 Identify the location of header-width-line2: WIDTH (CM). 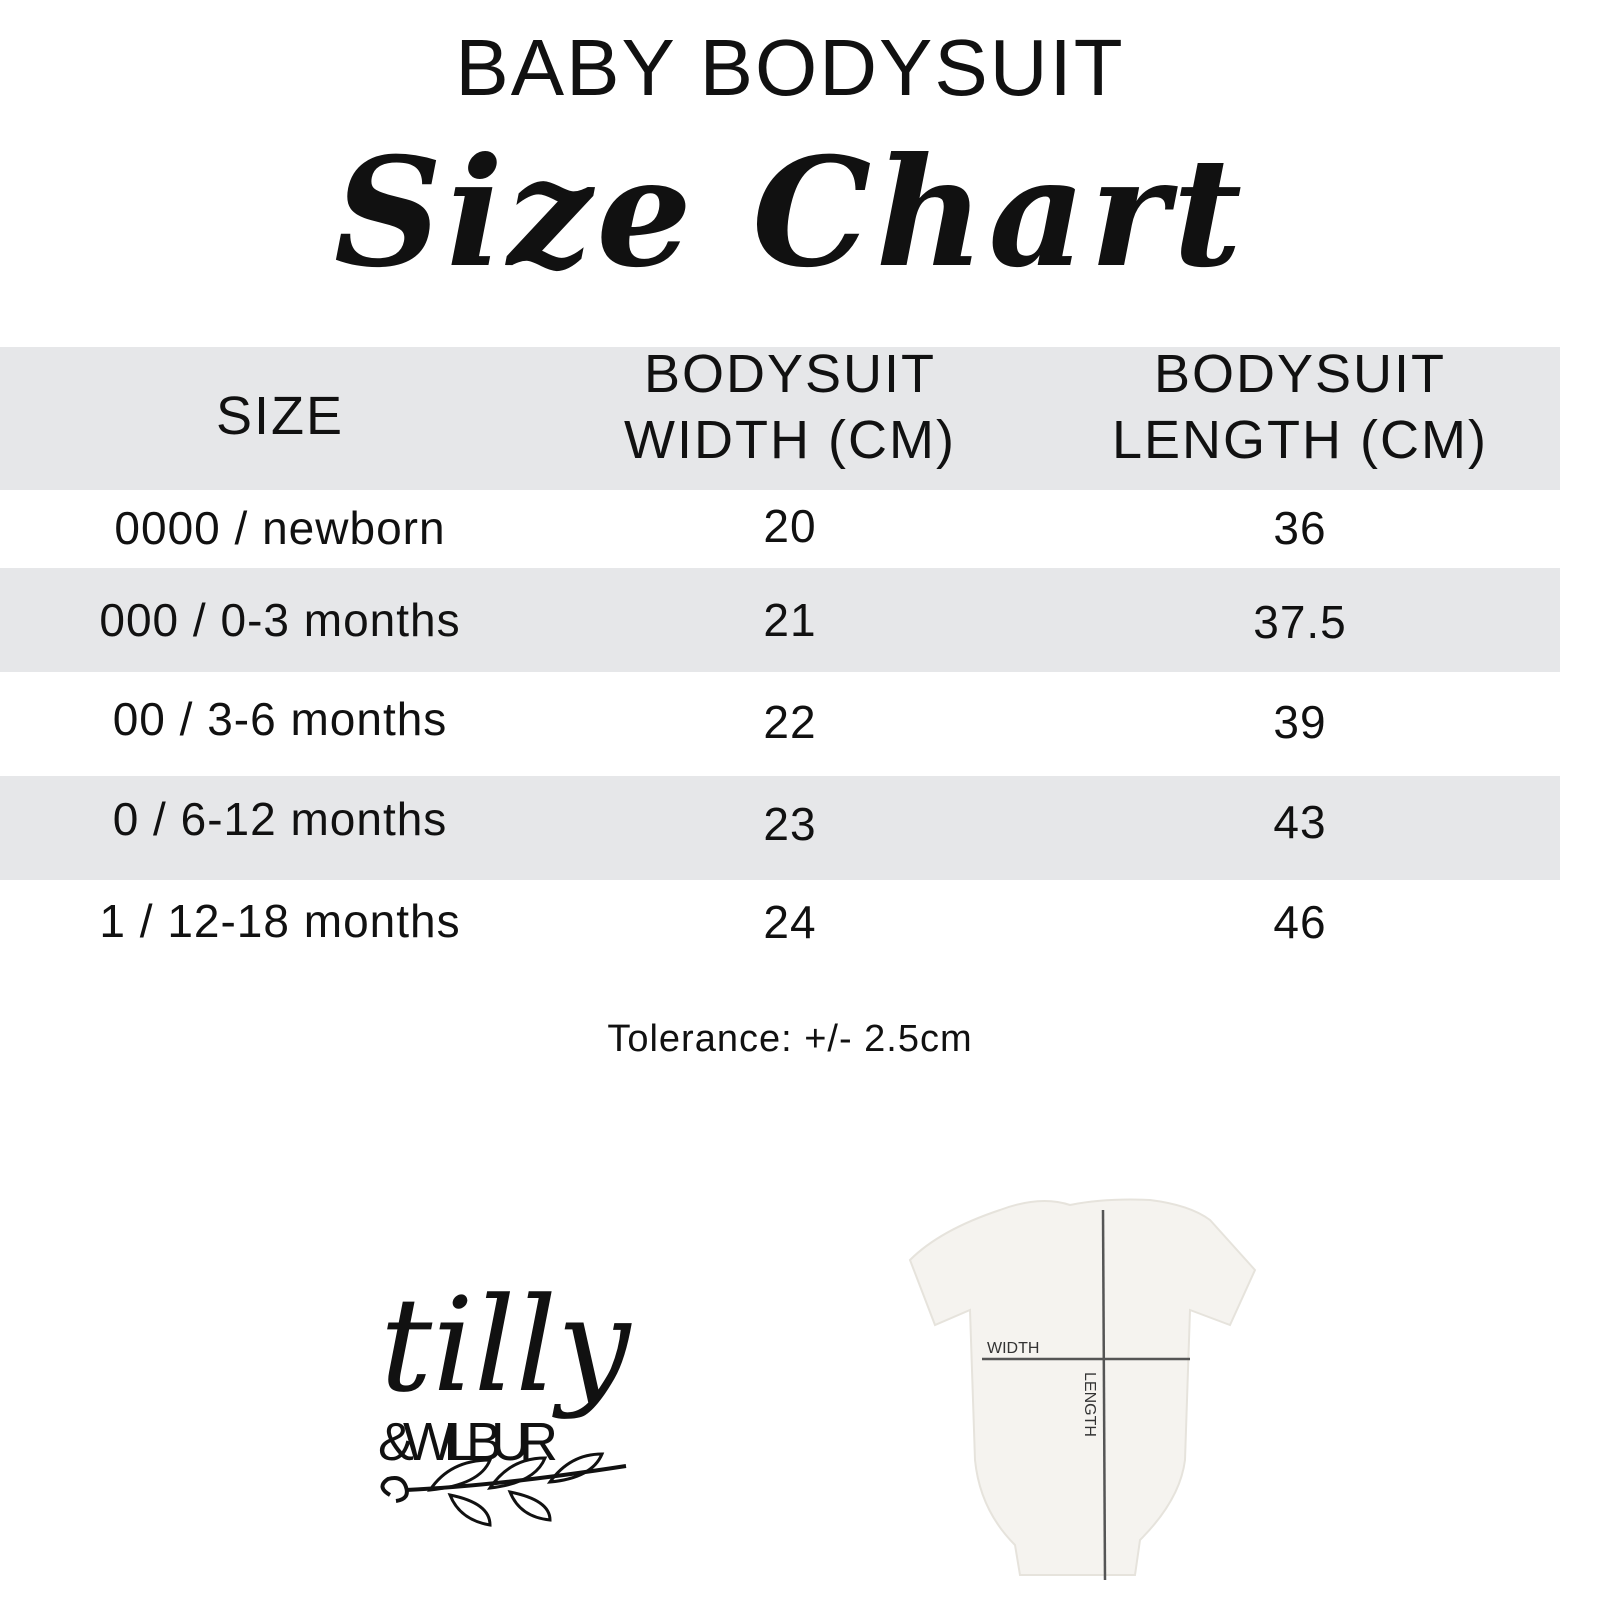
(790, 440).